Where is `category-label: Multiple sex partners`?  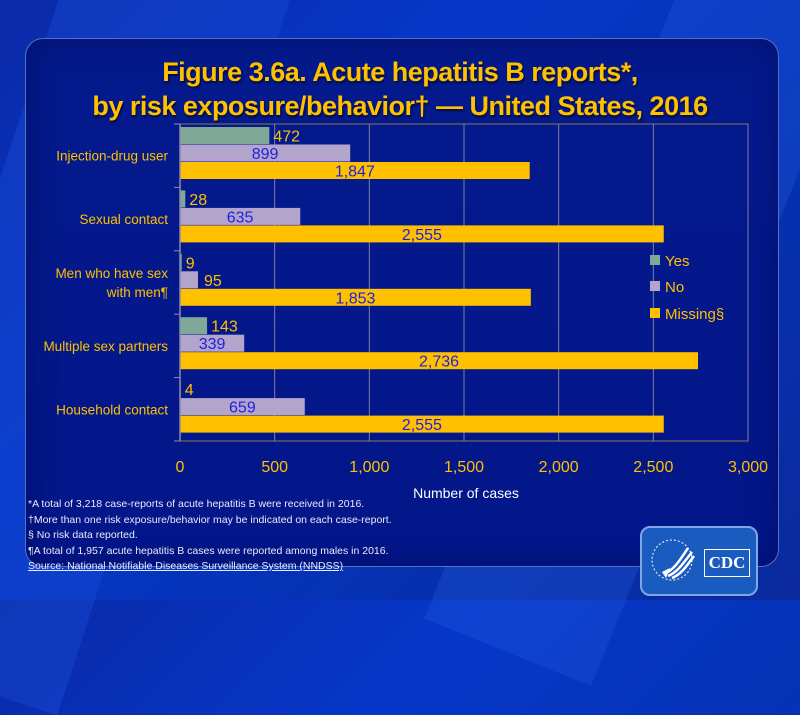 category-label: Multiple sex partners is located at coordinates (105, 346).